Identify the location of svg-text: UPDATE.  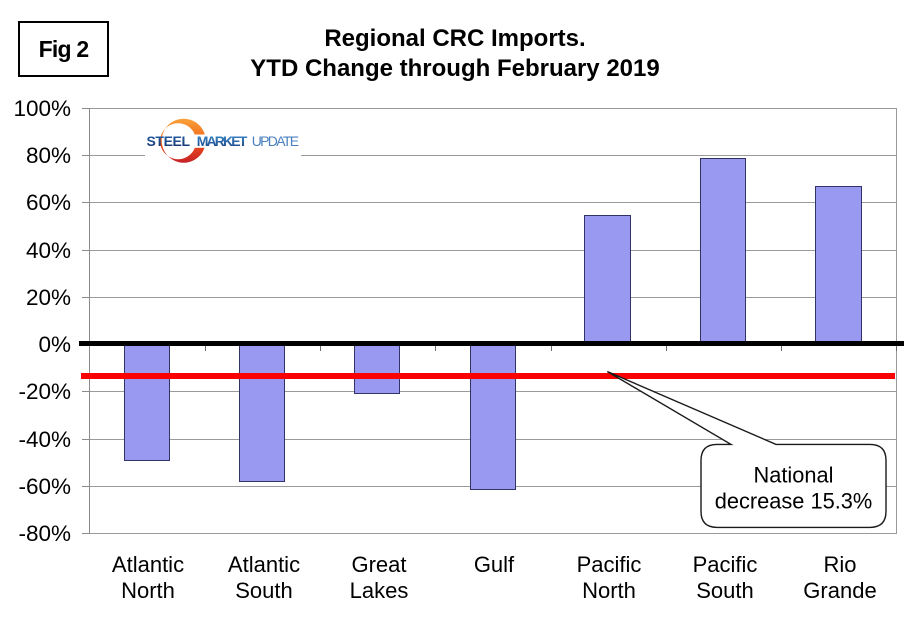
(275, 141).